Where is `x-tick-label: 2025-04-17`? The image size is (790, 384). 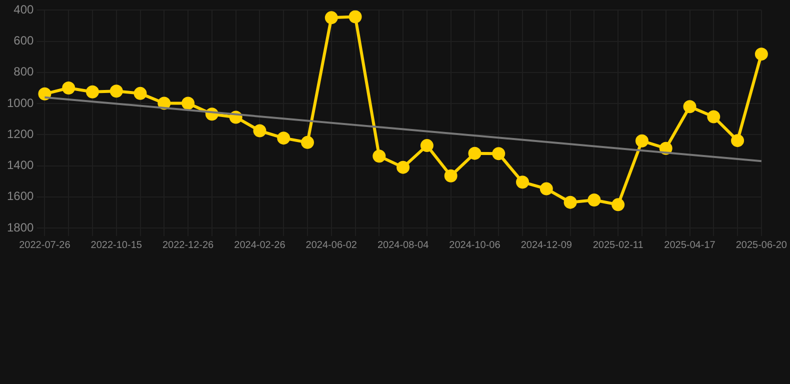
x-tick-label: 2025-04-17 is located at coordinates (690, 245).